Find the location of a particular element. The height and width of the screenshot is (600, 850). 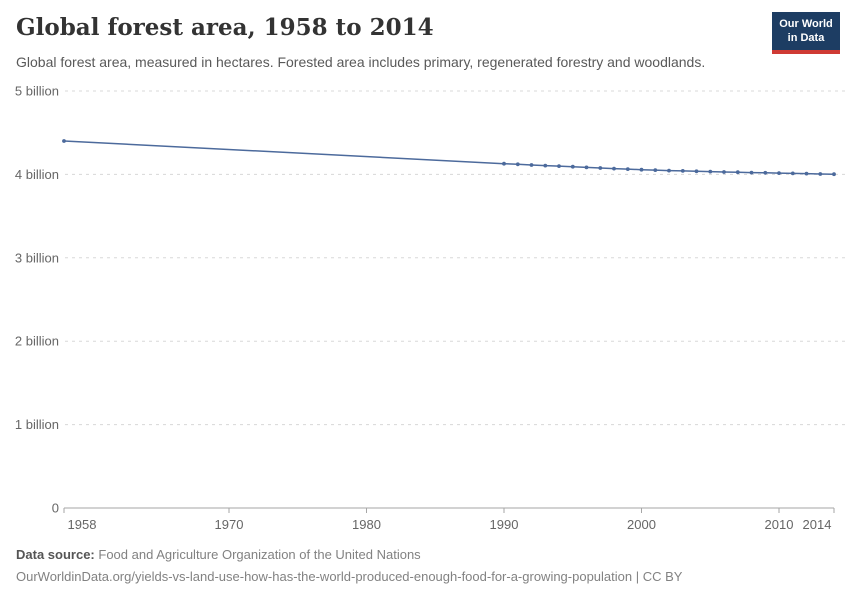

x-axis-tick-label: 1958 is located at coordinates (82, 524).